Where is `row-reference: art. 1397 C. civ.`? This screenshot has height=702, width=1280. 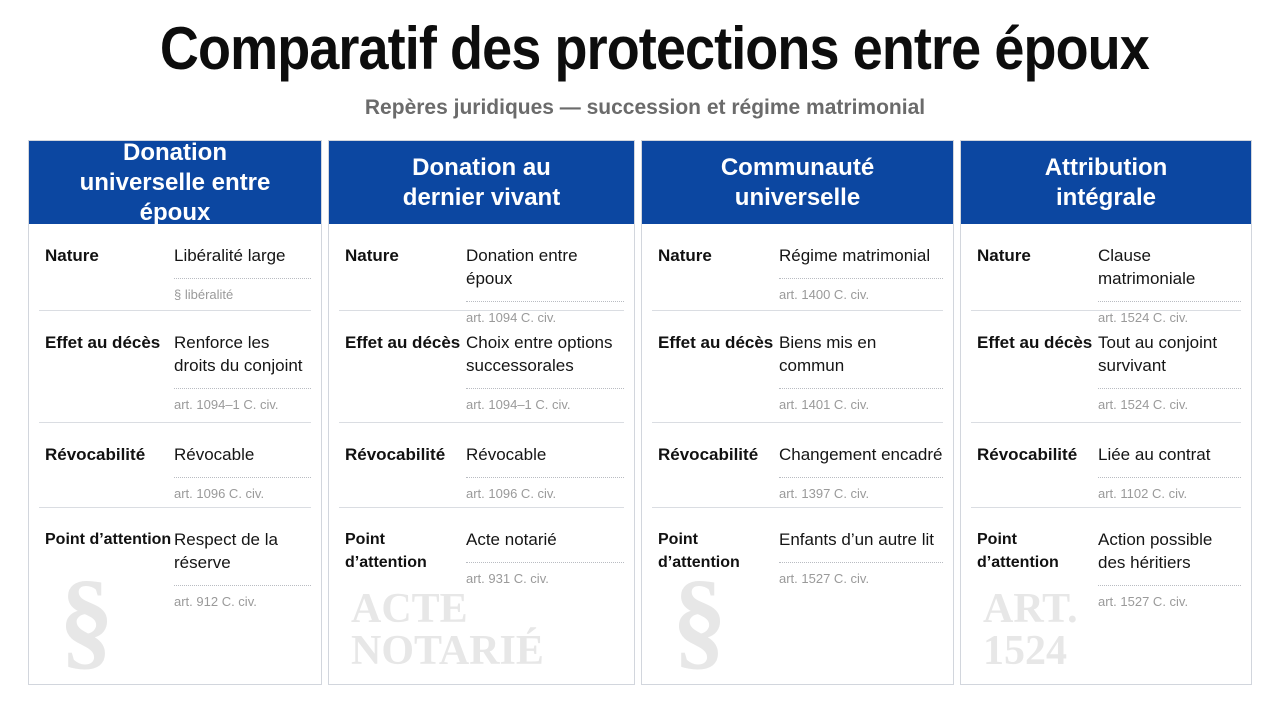 row-reference: art. 1397 C. civ. is located at coordinates (861, 490).